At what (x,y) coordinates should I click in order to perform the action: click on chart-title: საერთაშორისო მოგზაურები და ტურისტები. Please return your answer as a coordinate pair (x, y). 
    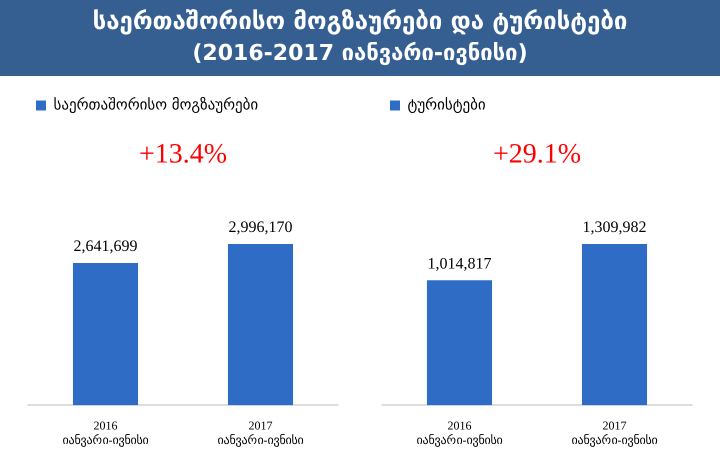
    Looking at the image, I should click on (360, 21).